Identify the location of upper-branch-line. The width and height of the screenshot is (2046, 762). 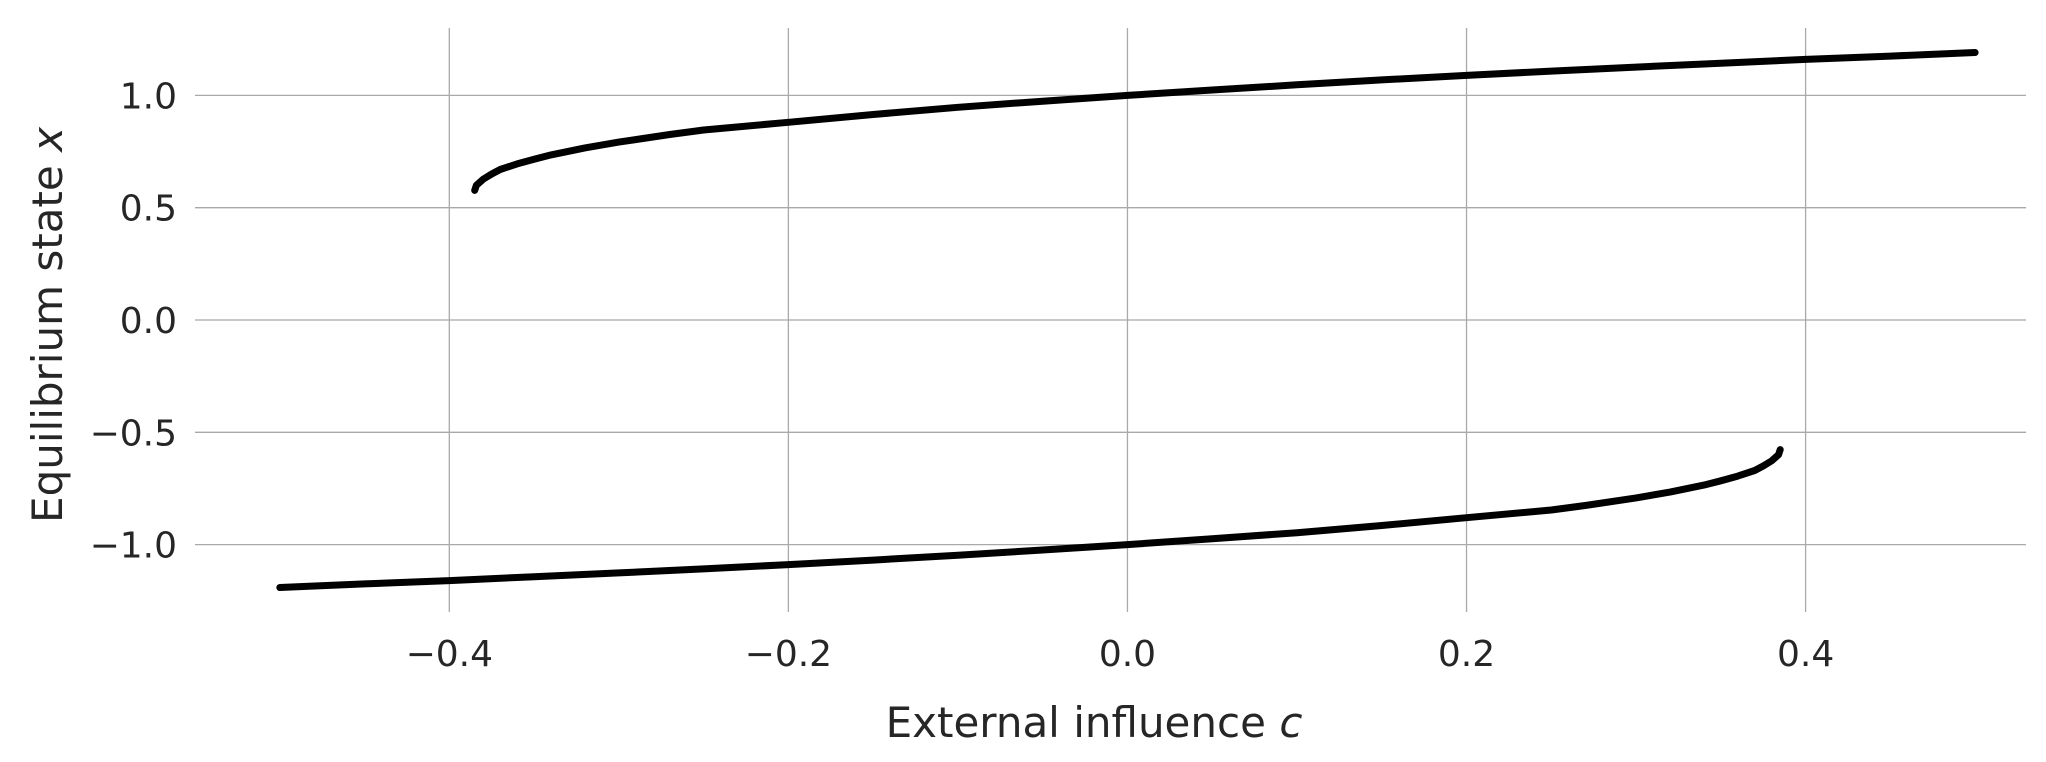
(1225, 121).